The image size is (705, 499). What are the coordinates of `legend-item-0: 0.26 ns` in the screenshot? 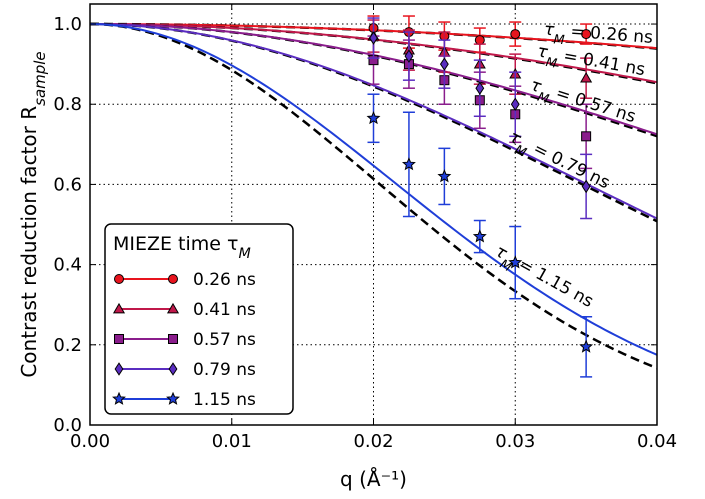 It's located at (185, 280).